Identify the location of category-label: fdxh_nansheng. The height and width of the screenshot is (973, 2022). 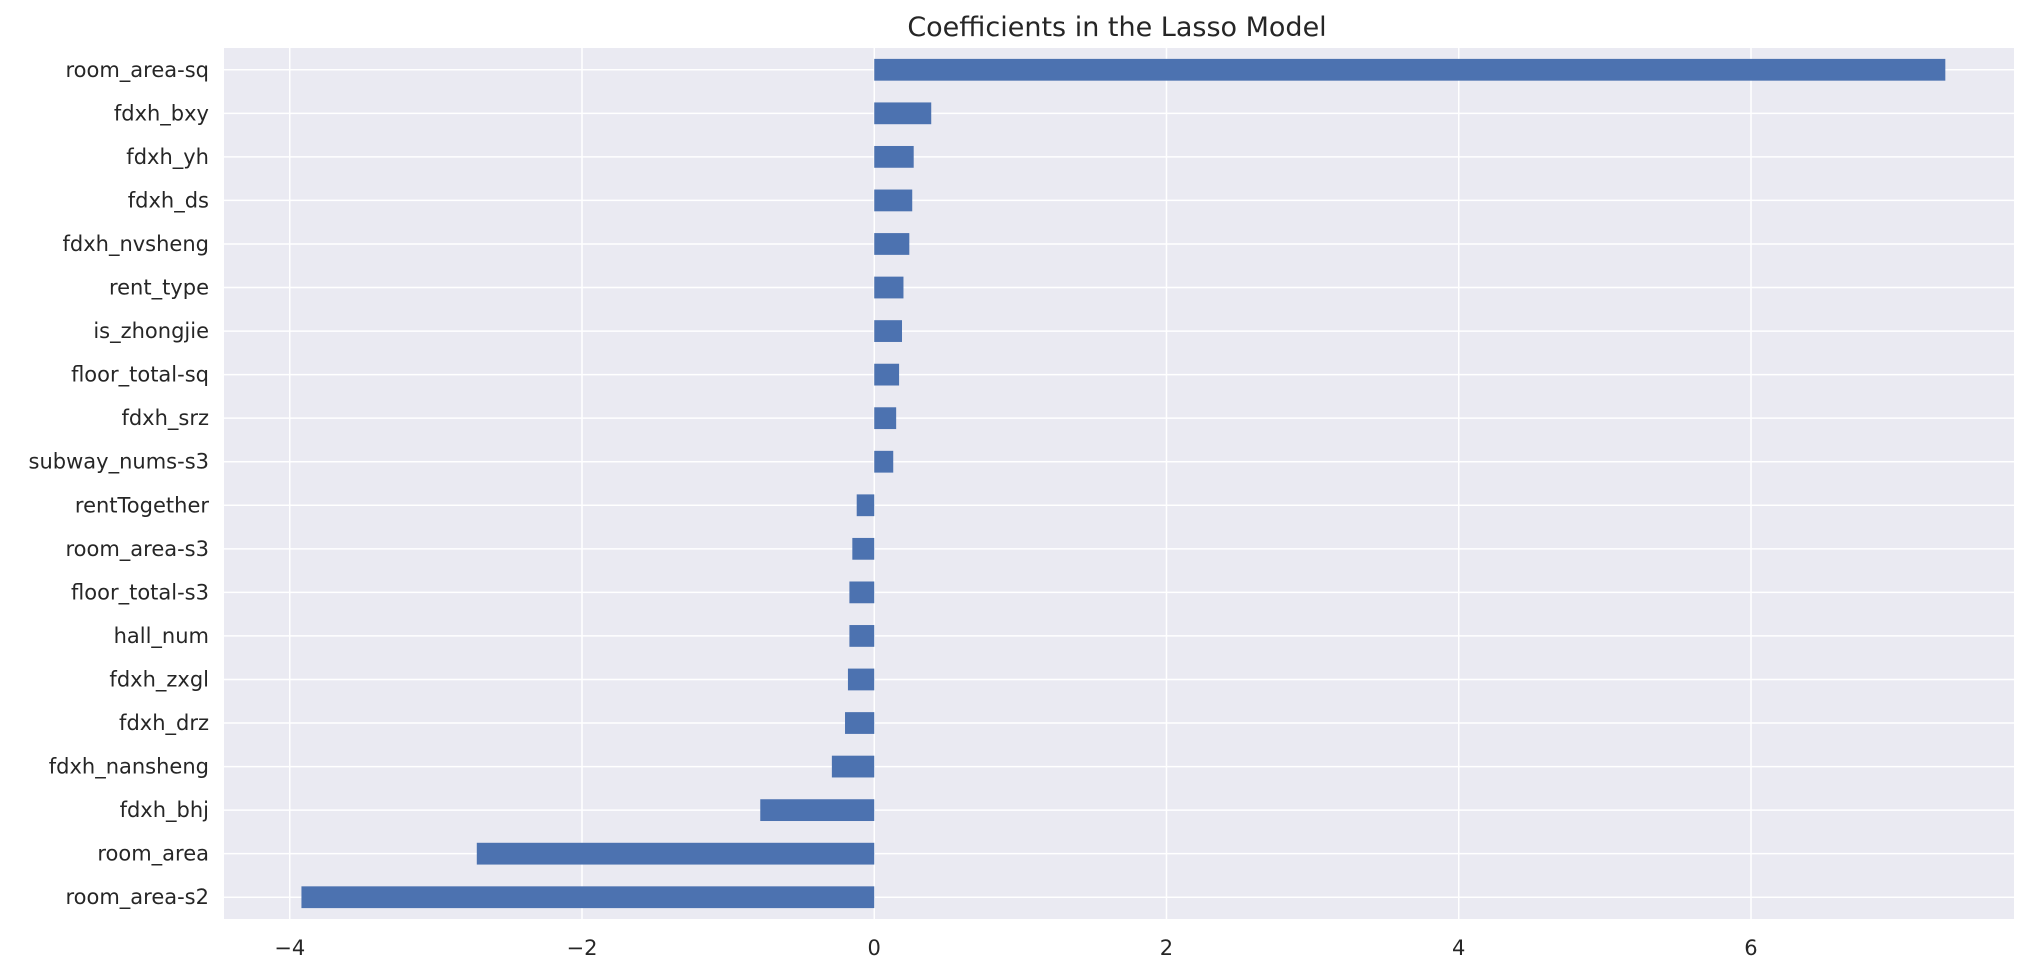
(129, 767).